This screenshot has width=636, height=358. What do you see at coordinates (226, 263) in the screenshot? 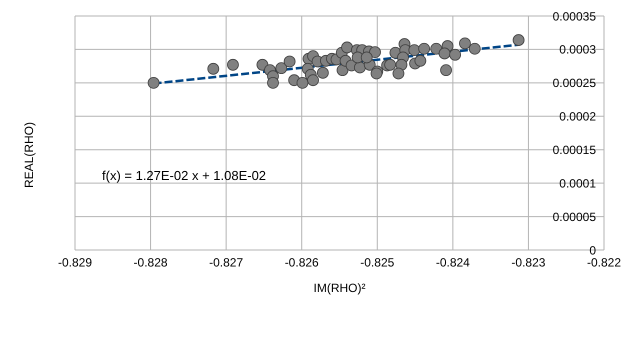
I see `x-tick-label: -0.827` at bounding box center [226, 263].